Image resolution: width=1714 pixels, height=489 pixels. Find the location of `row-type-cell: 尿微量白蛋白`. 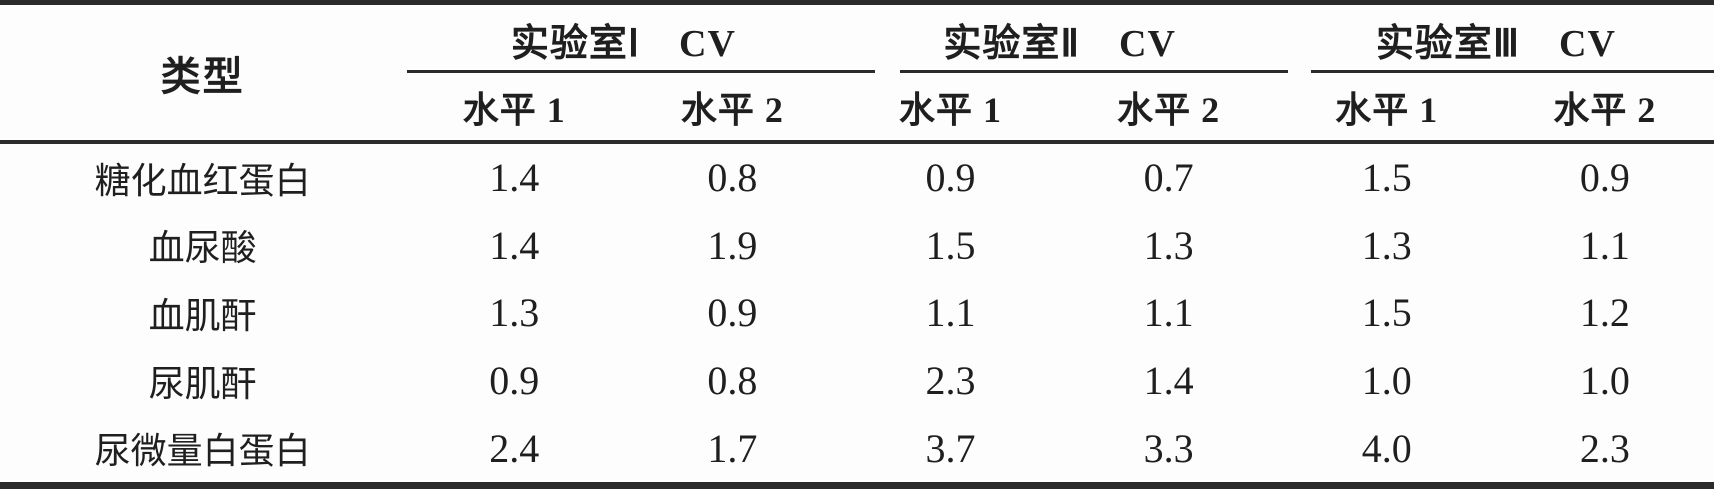

row-type-cell: 尿微量白蛋白 is located at coordinates (202, 451).